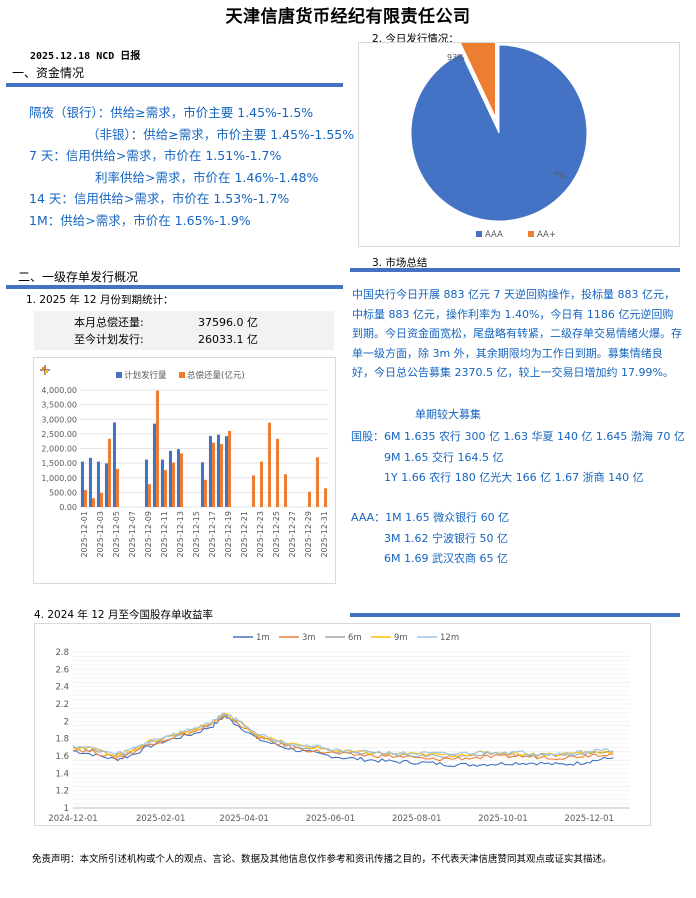 Image resolution: width=696 pixels, height=898 pixels. What do you see at coordinates (59, 434) in the screenshot?
I see `bar-y-tick-label: 2,500.00` at bounding box center [59, 434].